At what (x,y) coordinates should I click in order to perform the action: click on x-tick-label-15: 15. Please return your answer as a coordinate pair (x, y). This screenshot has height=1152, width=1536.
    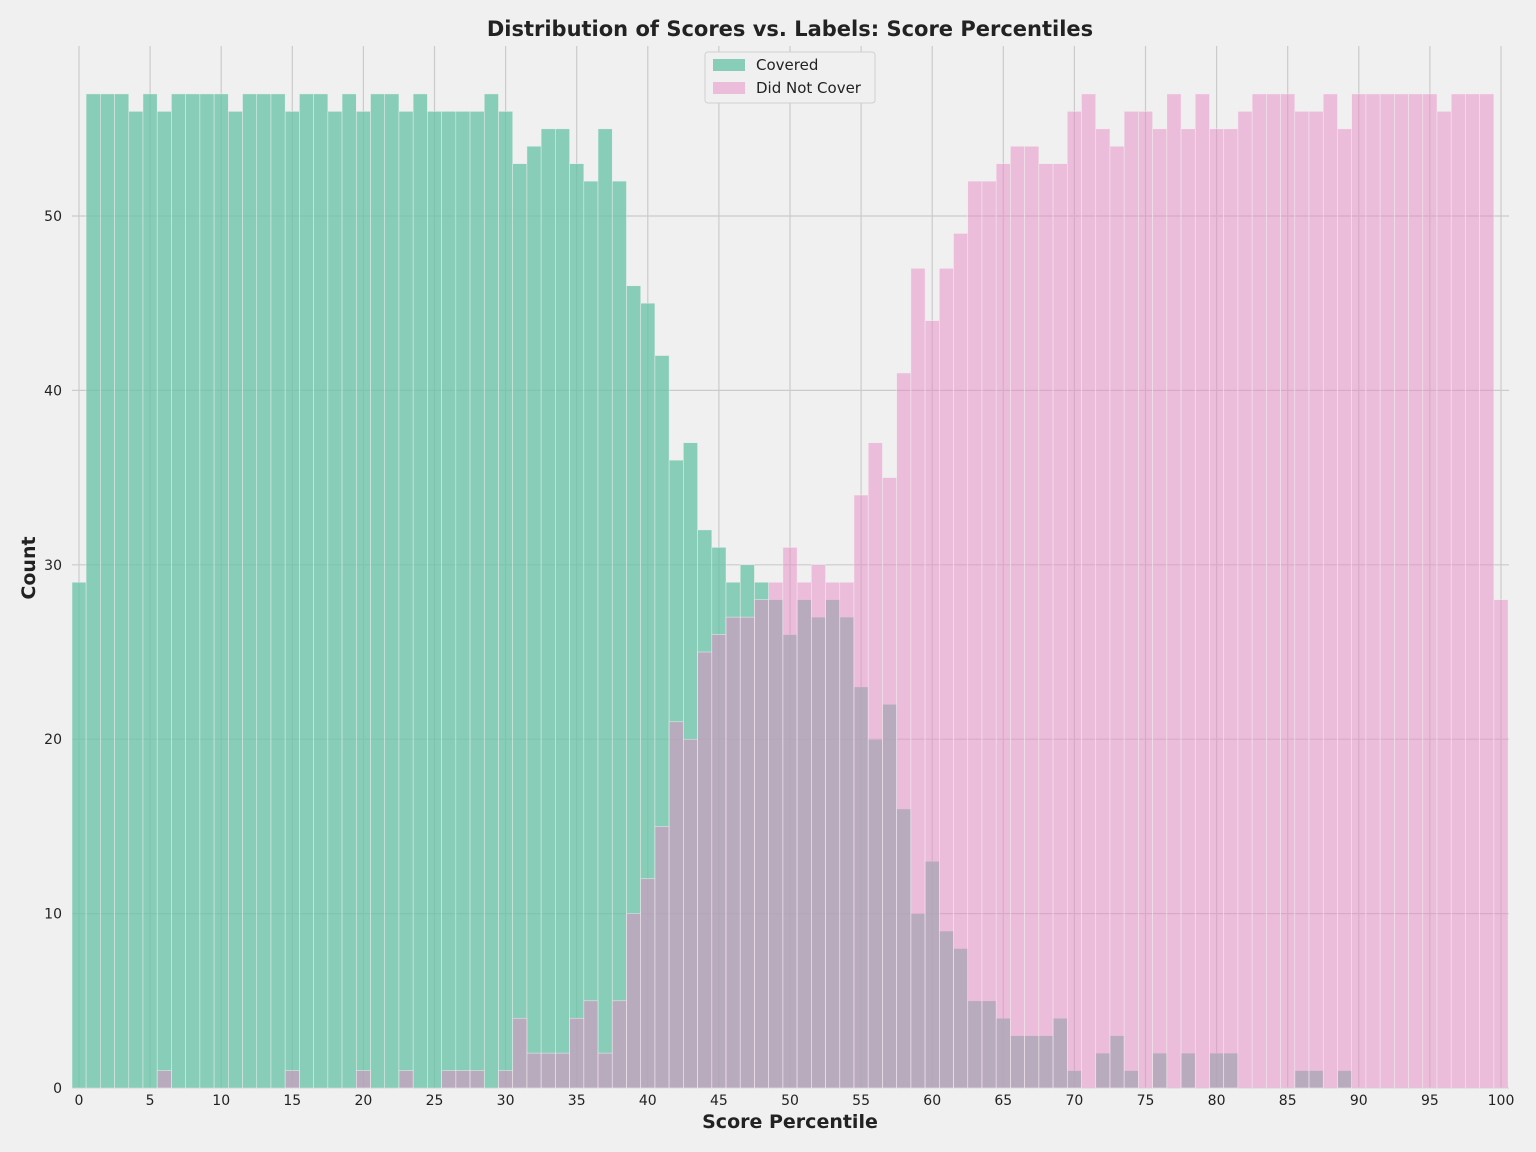
    Looking at the image, I should click on (292, 1101).